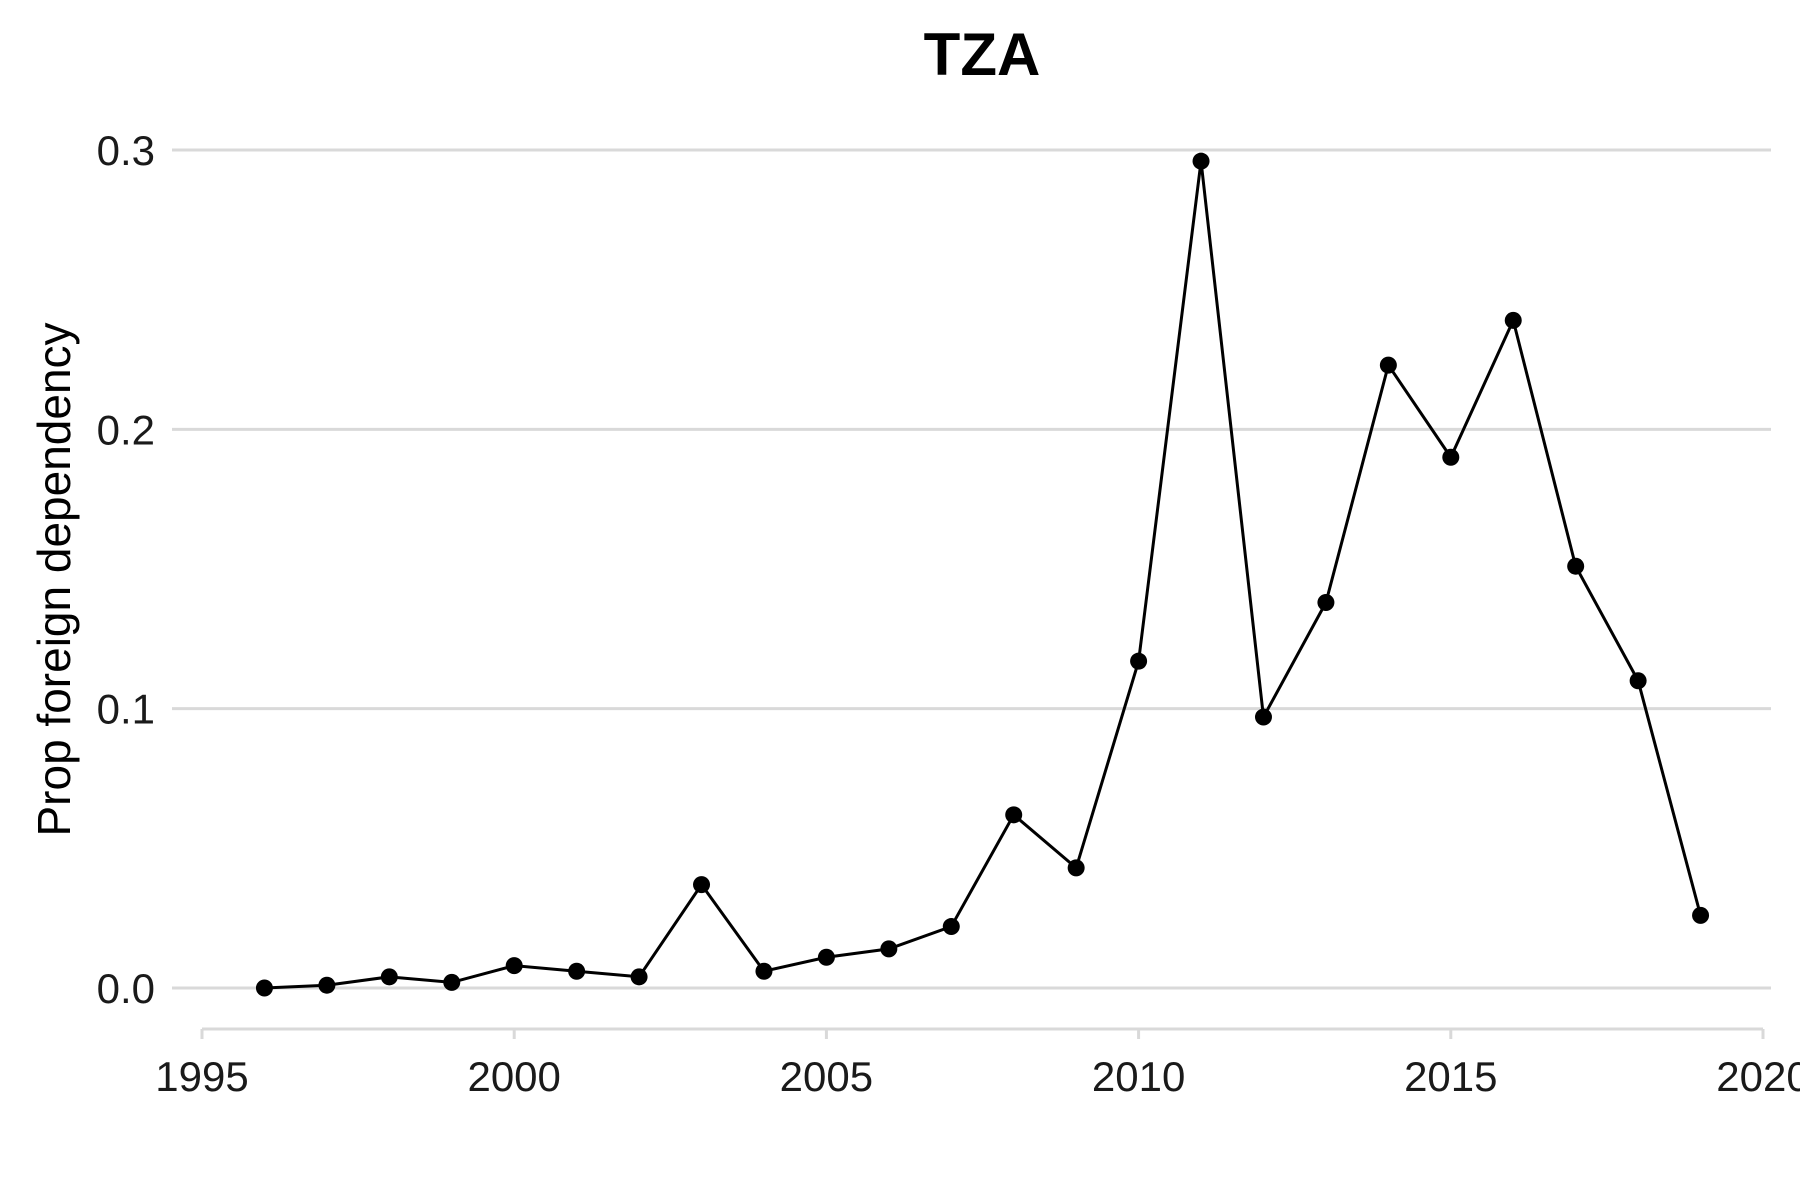  What do you see at coordinates (1450, 1076) in the screenshot?
I see `x-tick-label: 2015` at bounding box center [1450, 1076].